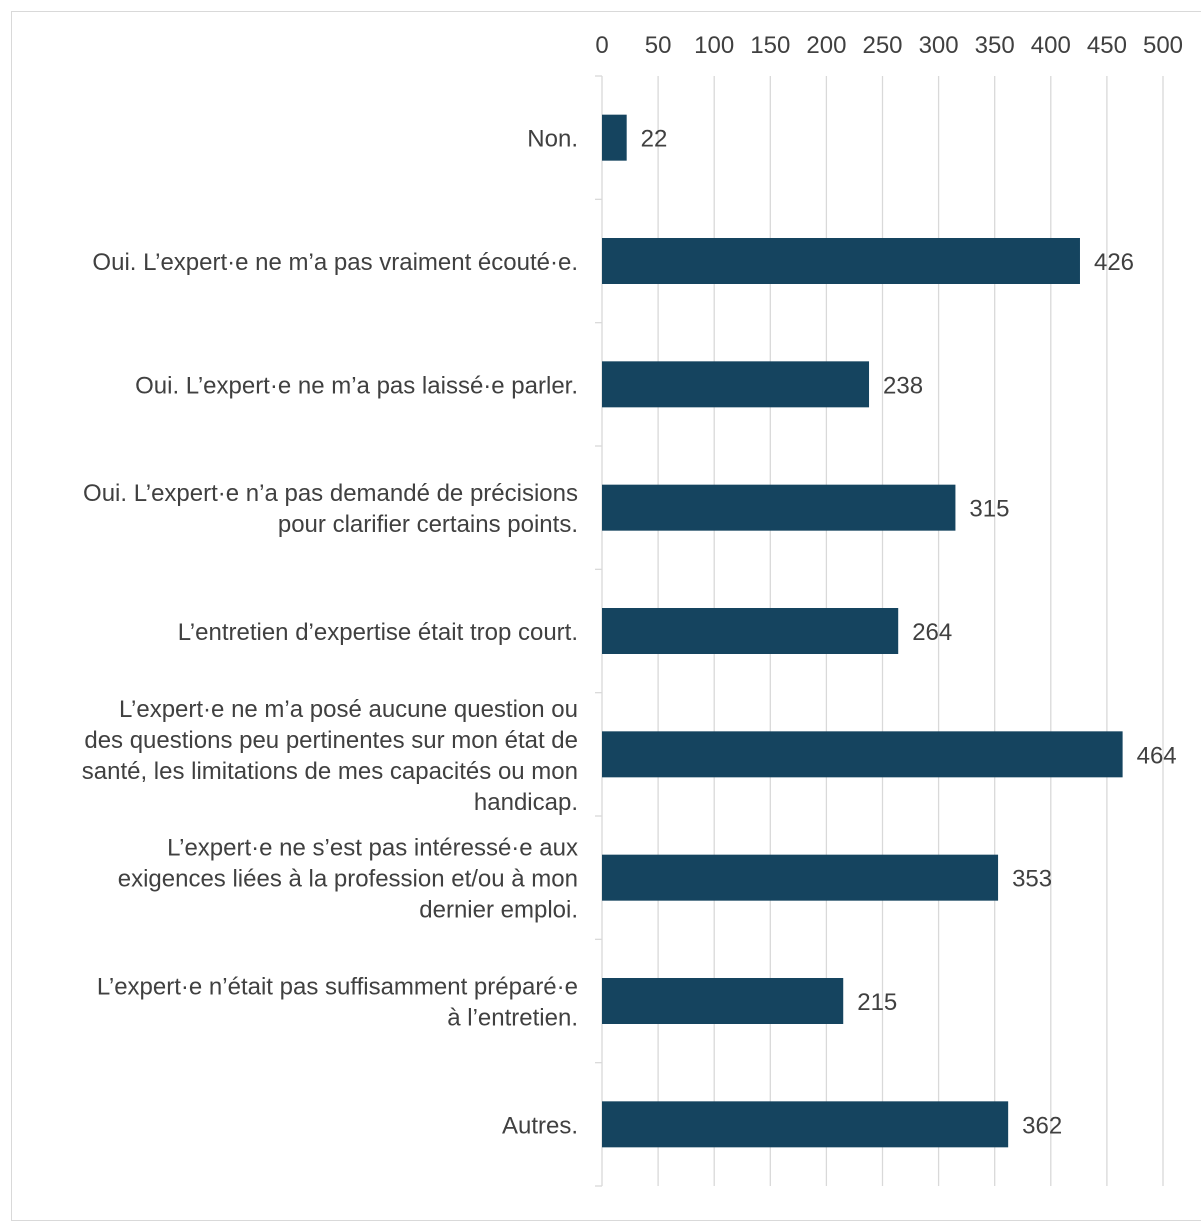 This screenshot has height=1221, width=1201. What do you see at coordinates (1032, 879) in the screenshot?
I see `data-label: 353` at bounding box center [1032, 879].